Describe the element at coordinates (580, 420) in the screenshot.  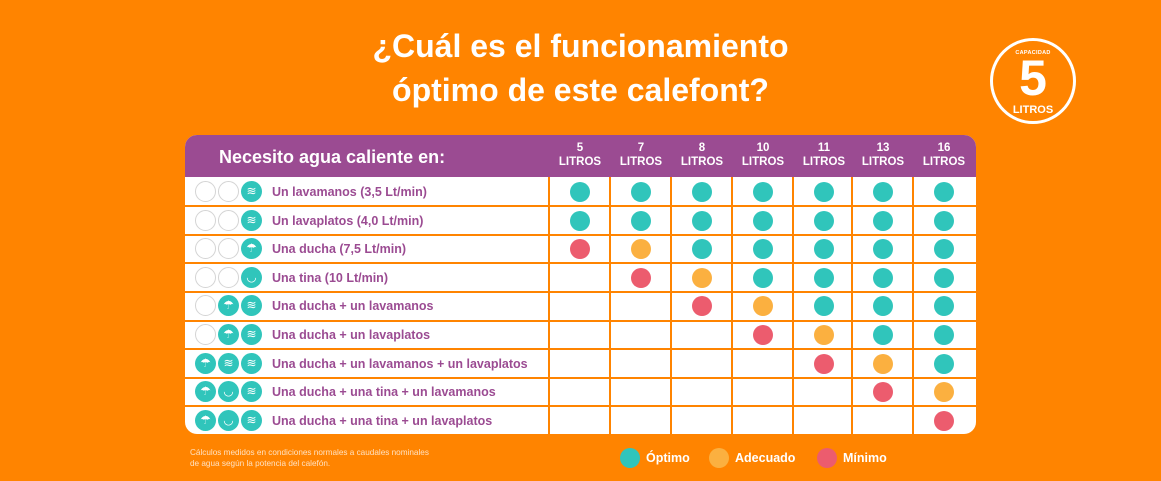
I see `table-row: ☂ ◡ ≋ Una ducha + una tina + un lavaplatos` at that location.